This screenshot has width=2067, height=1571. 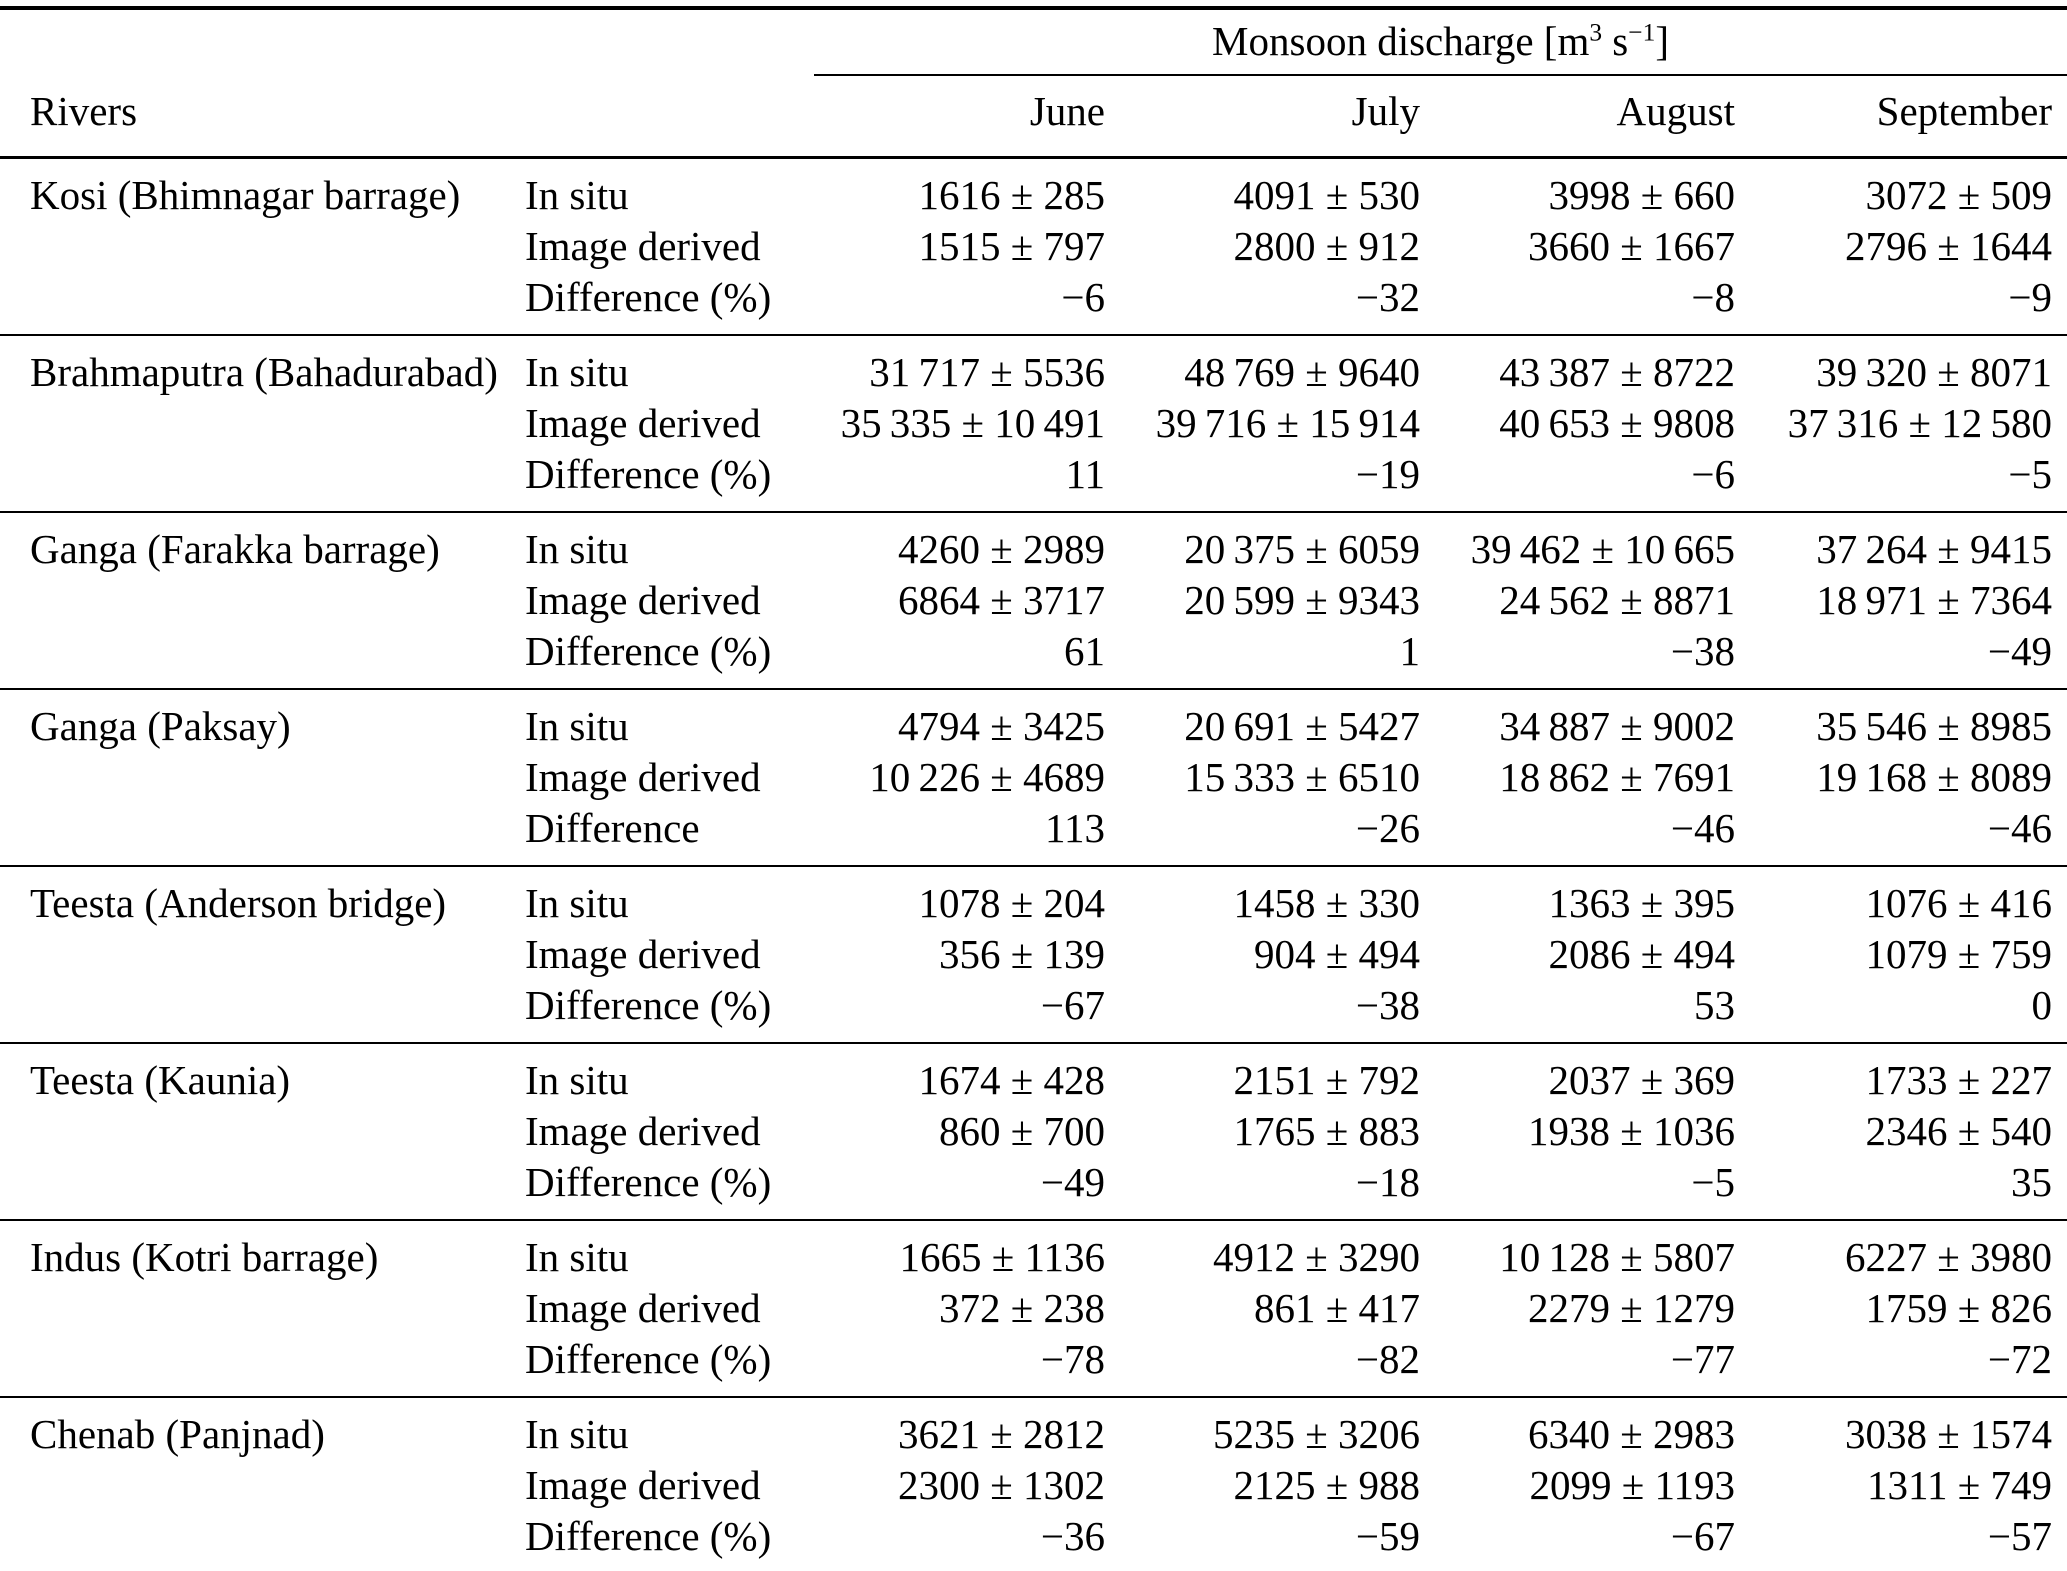 I want to click on value-cell: 10 226 ± 4689, so click(x=987, y=777).